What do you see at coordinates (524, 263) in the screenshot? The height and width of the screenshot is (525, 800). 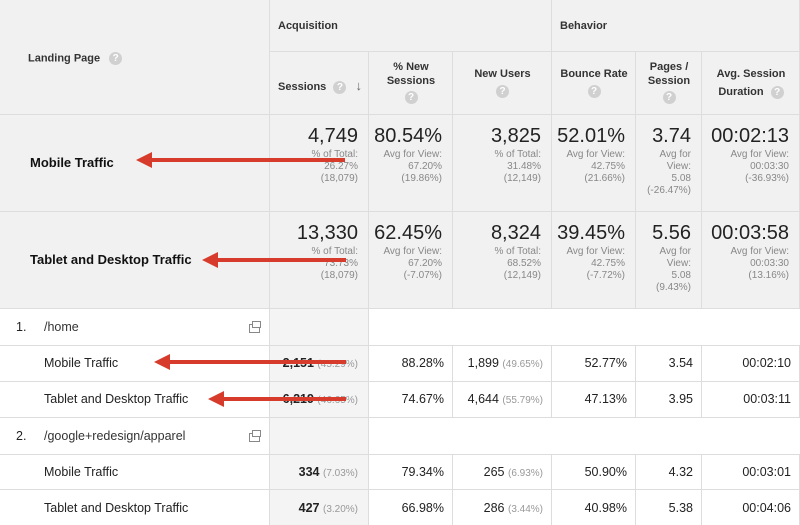 I see `new-users-sub-value: 68.52%` at bounding box center [524, 263].